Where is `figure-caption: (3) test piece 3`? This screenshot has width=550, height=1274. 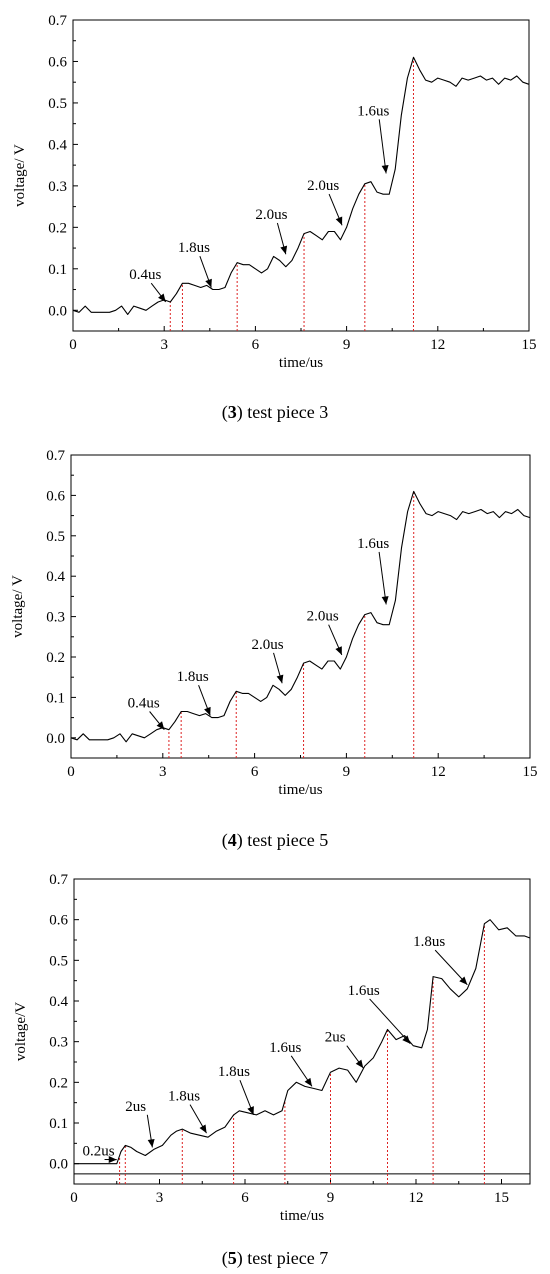
figure-caption: (3) test piece 3 is located at coordinates (275, 412).